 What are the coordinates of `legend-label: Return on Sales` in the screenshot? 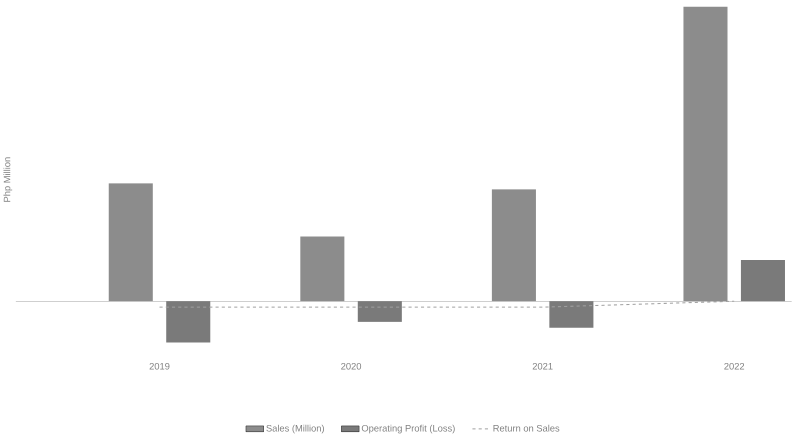 It's located at (527, 428).